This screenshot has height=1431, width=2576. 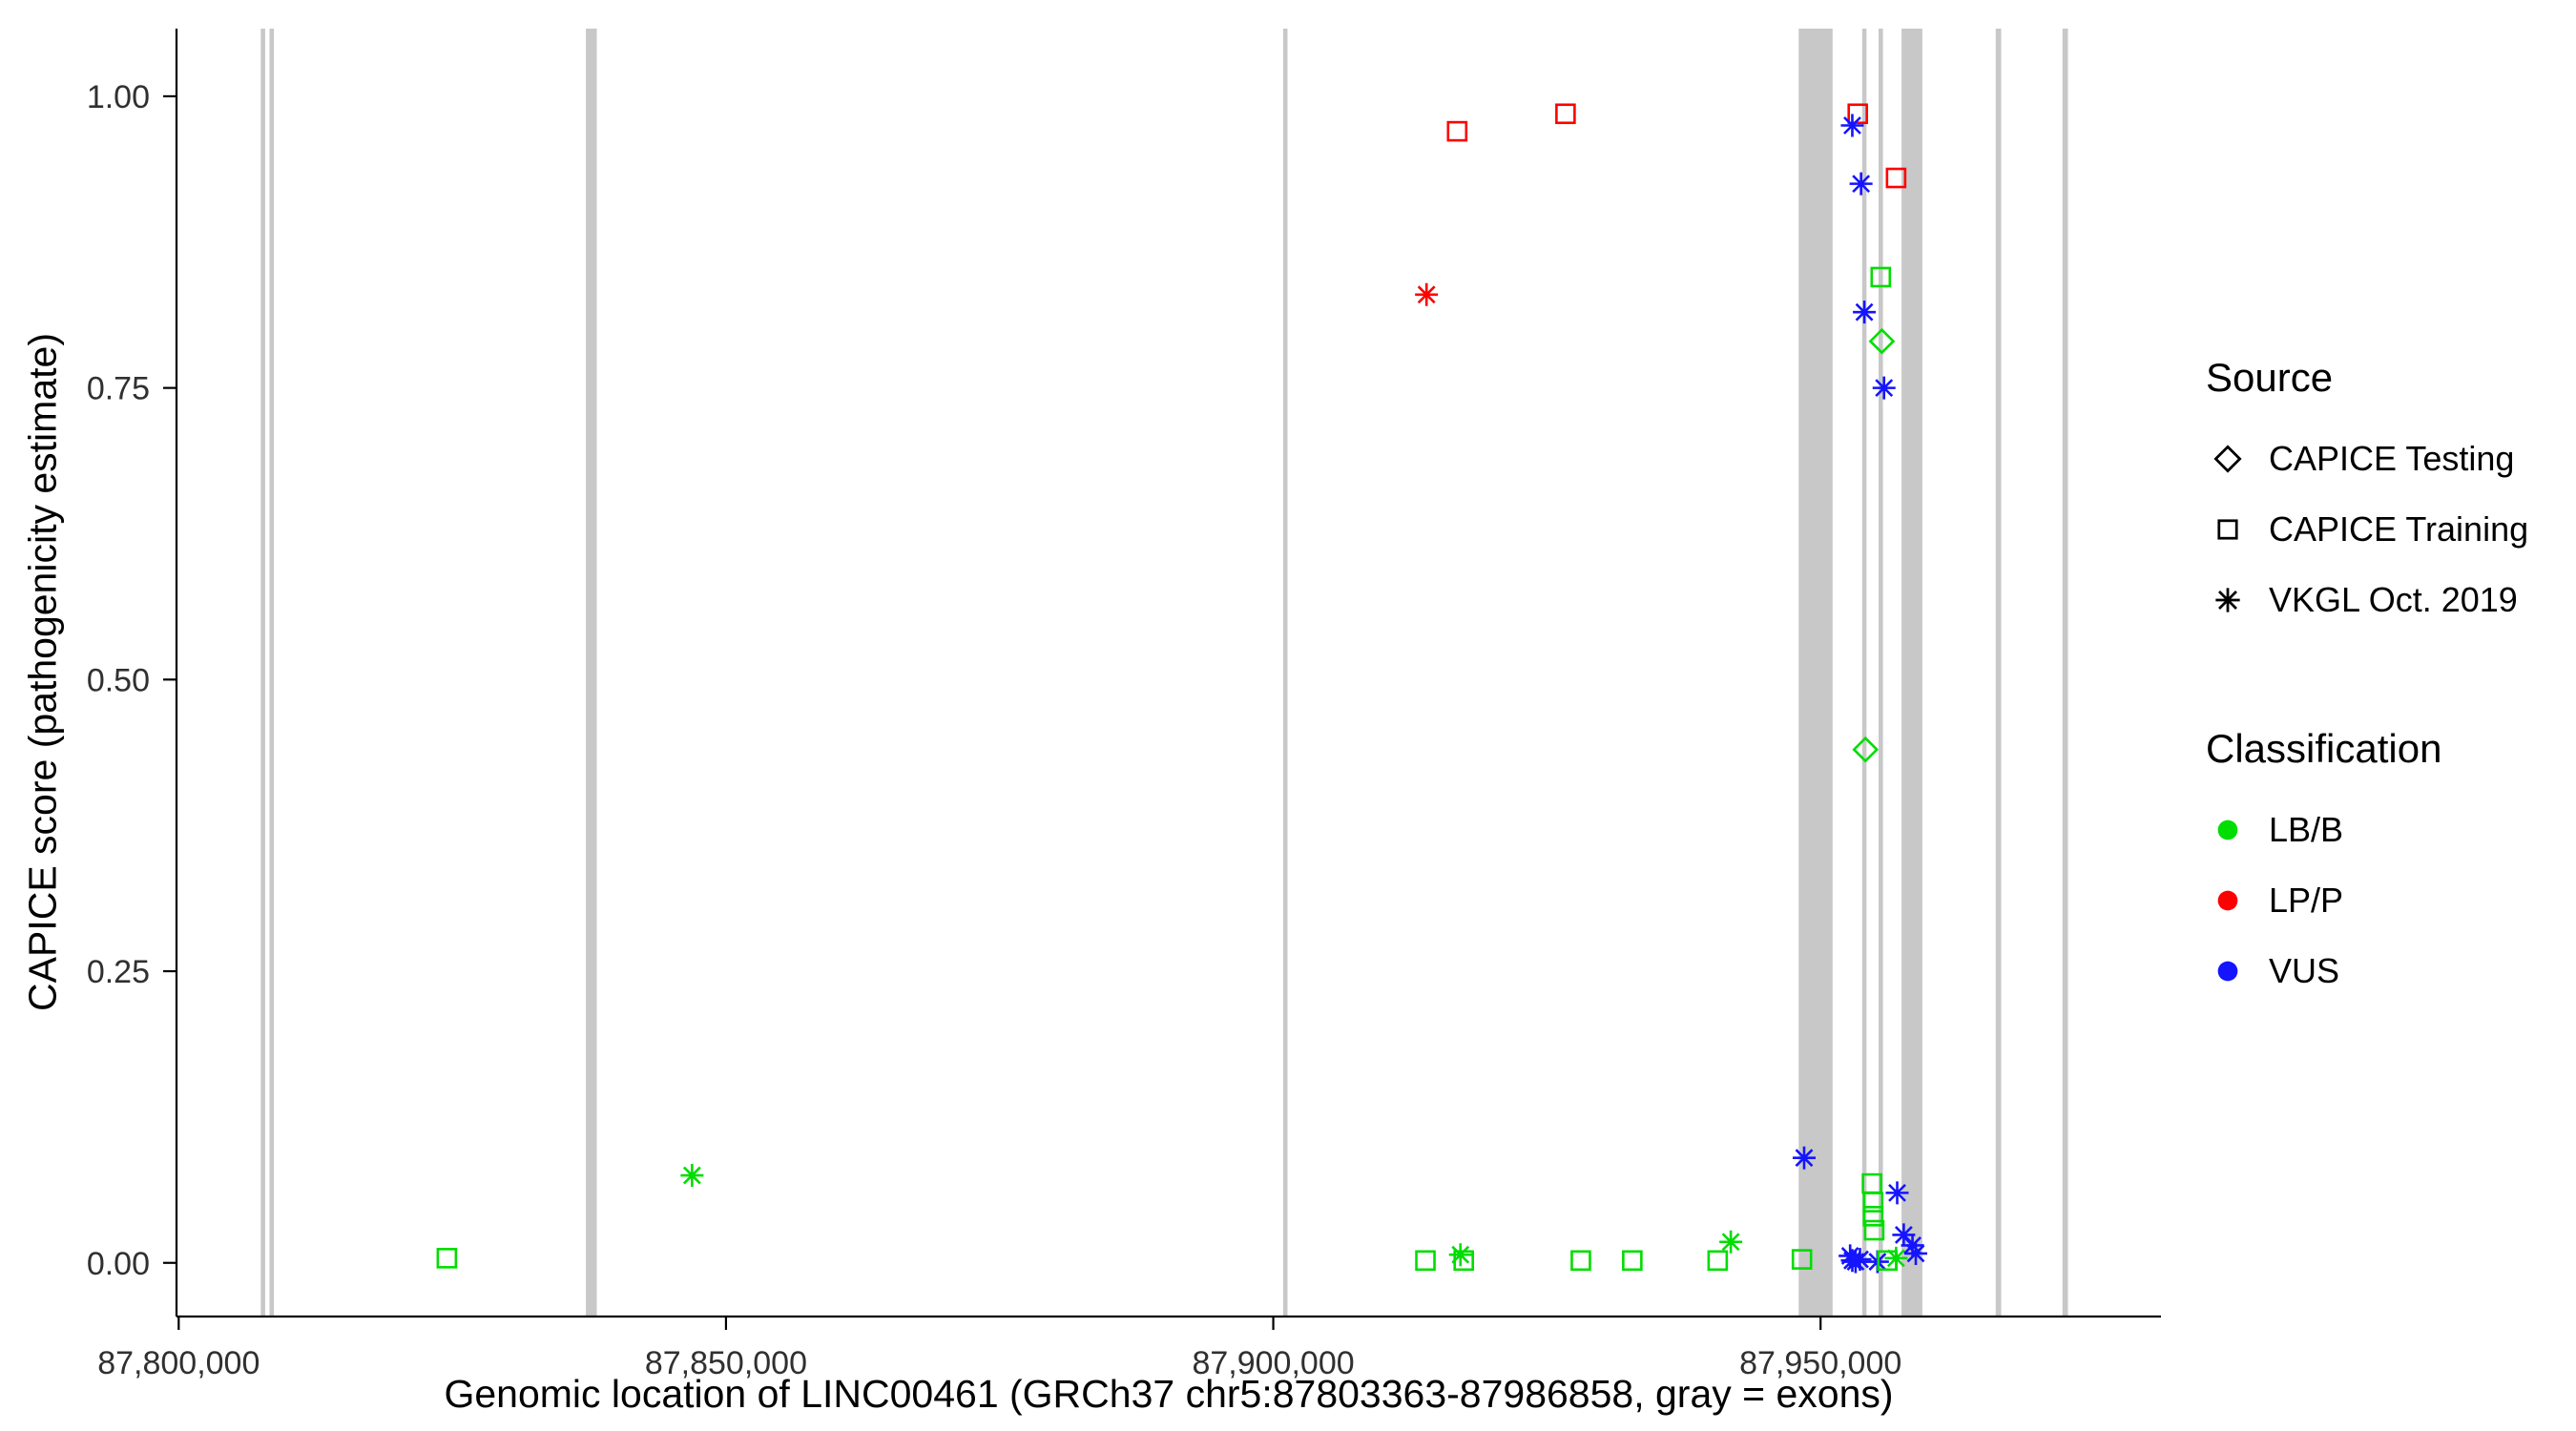 I want to click on y-tick-label: 0.00, so click(x=118, y=1264).